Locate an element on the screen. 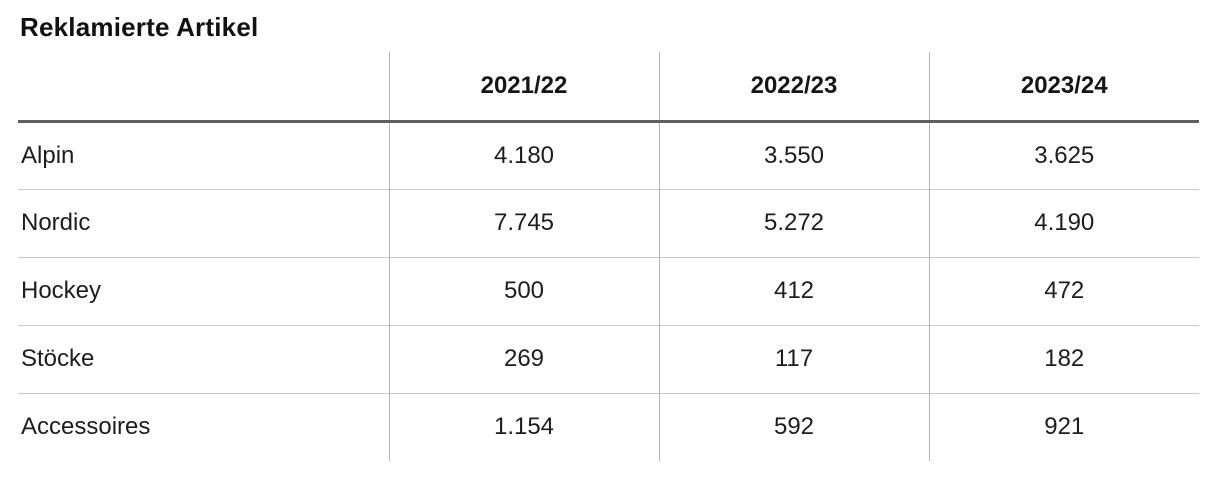  value-cell: 921 is located at coordinates (1063, 427).